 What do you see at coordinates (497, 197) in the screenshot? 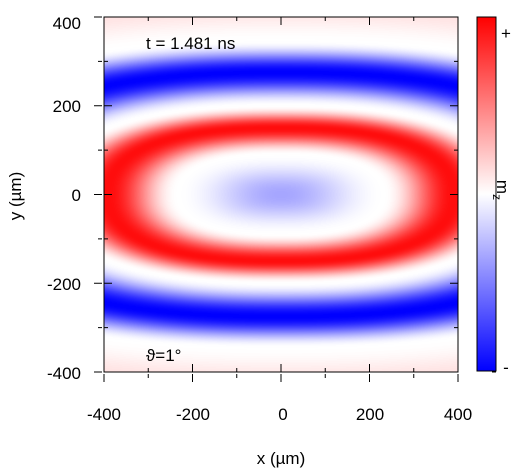
I see `colorbar-label-sub: z` at bounding box center [497, 197].